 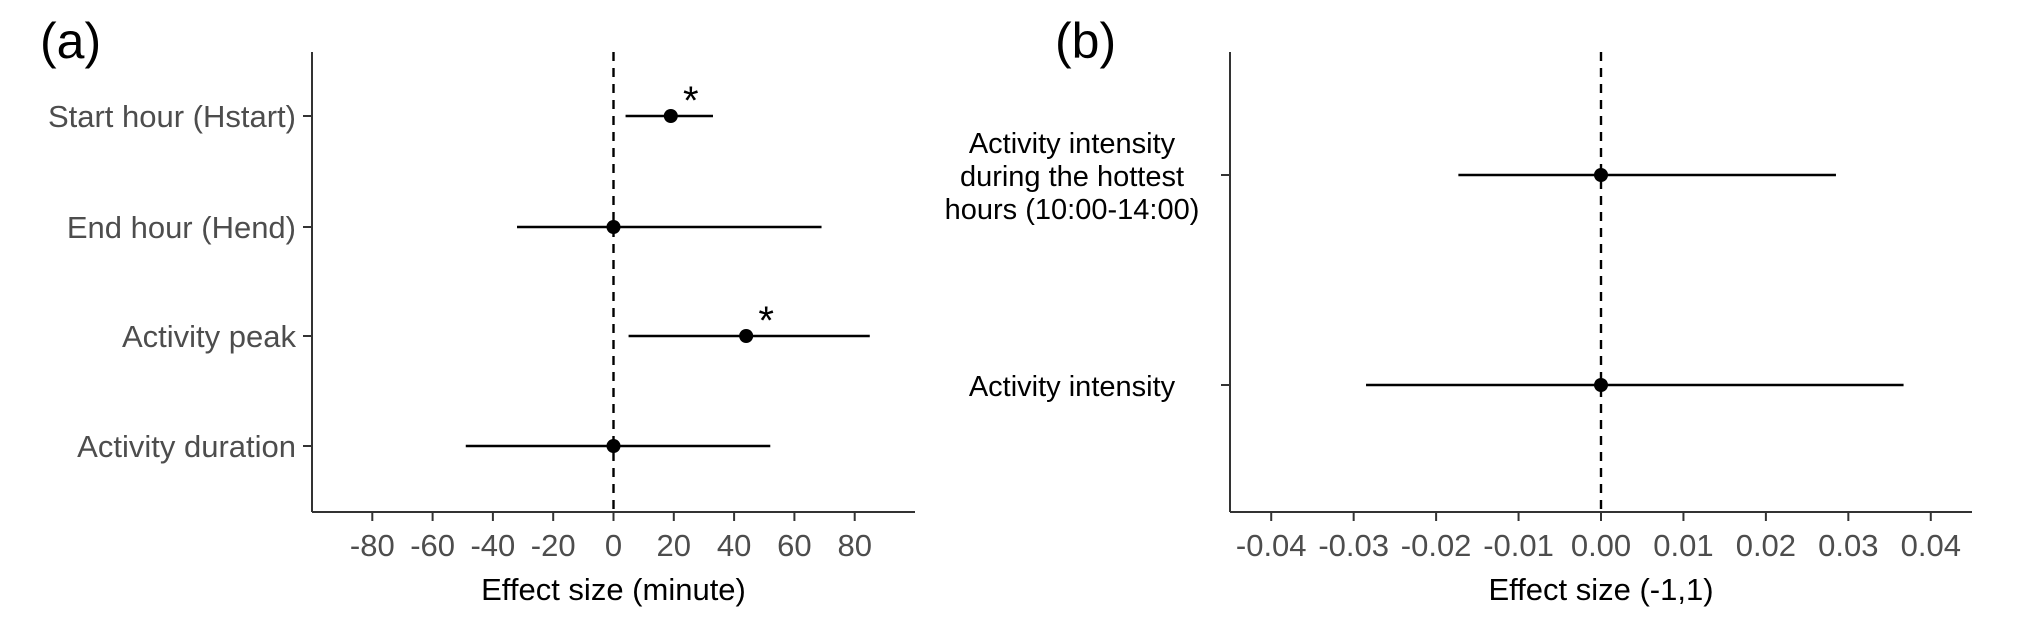 I want to click on x-tick-label: 0.03, so click(x=1848, y=545).